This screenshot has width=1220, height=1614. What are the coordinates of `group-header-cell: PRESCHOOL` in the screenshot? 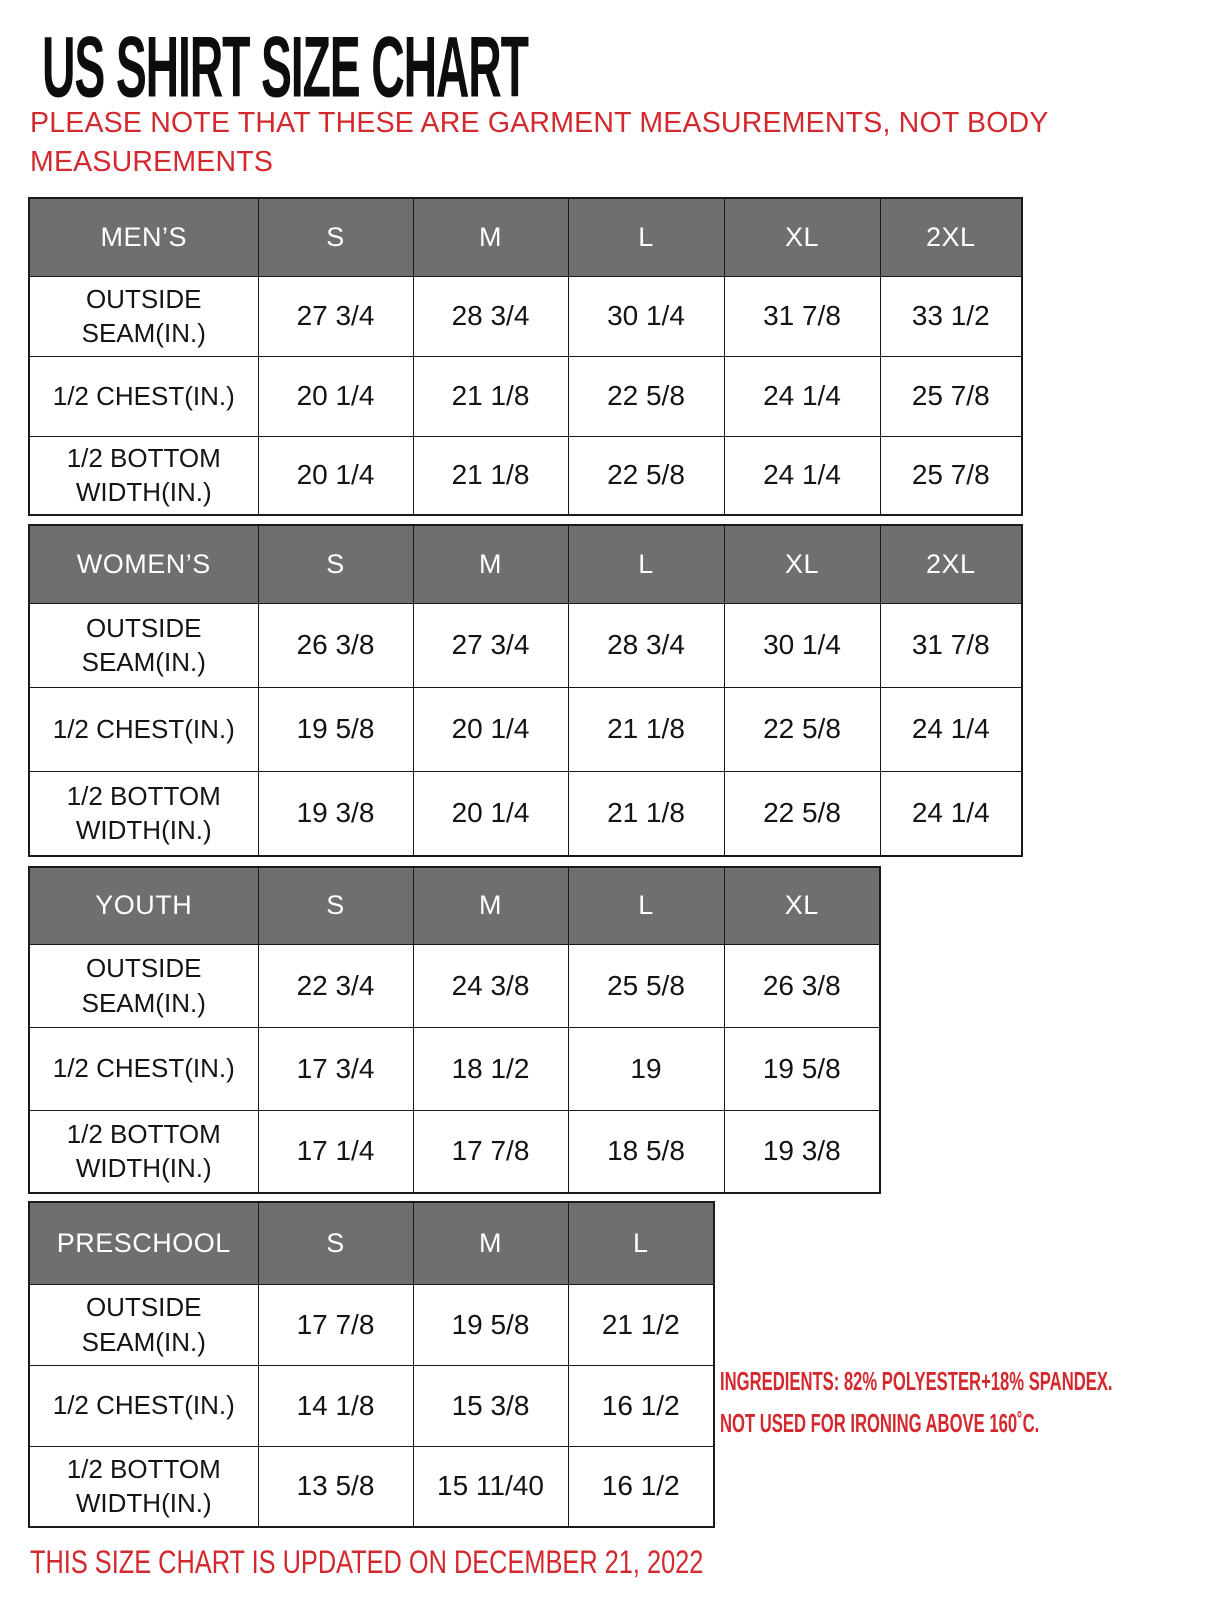 It's located at (143, 1243).